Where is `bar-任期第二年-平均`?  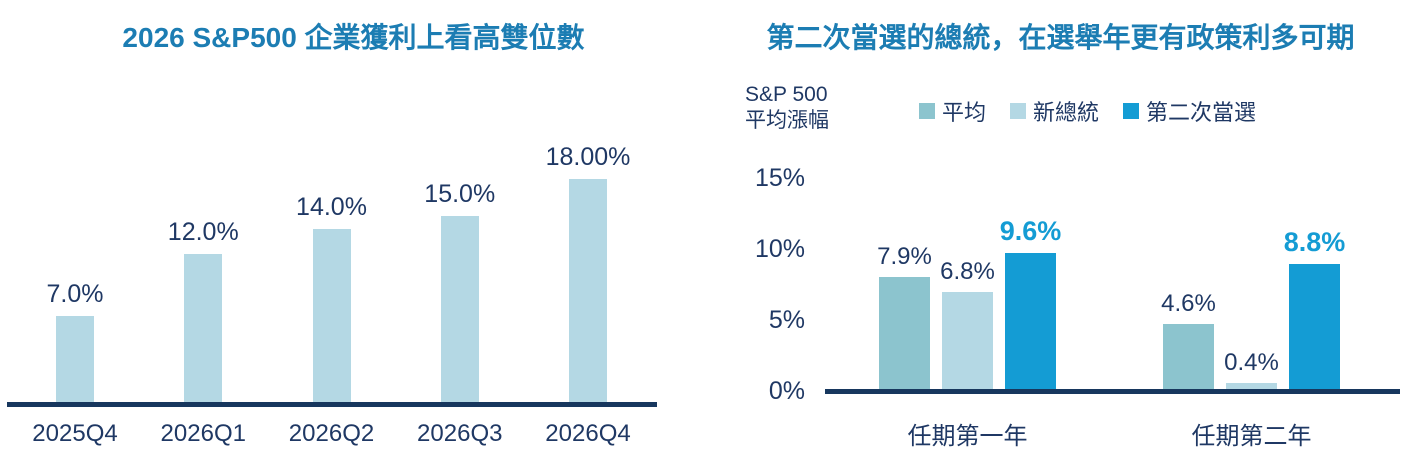
bar-任期第二年-平均 is located at coordinates (1188, 356).